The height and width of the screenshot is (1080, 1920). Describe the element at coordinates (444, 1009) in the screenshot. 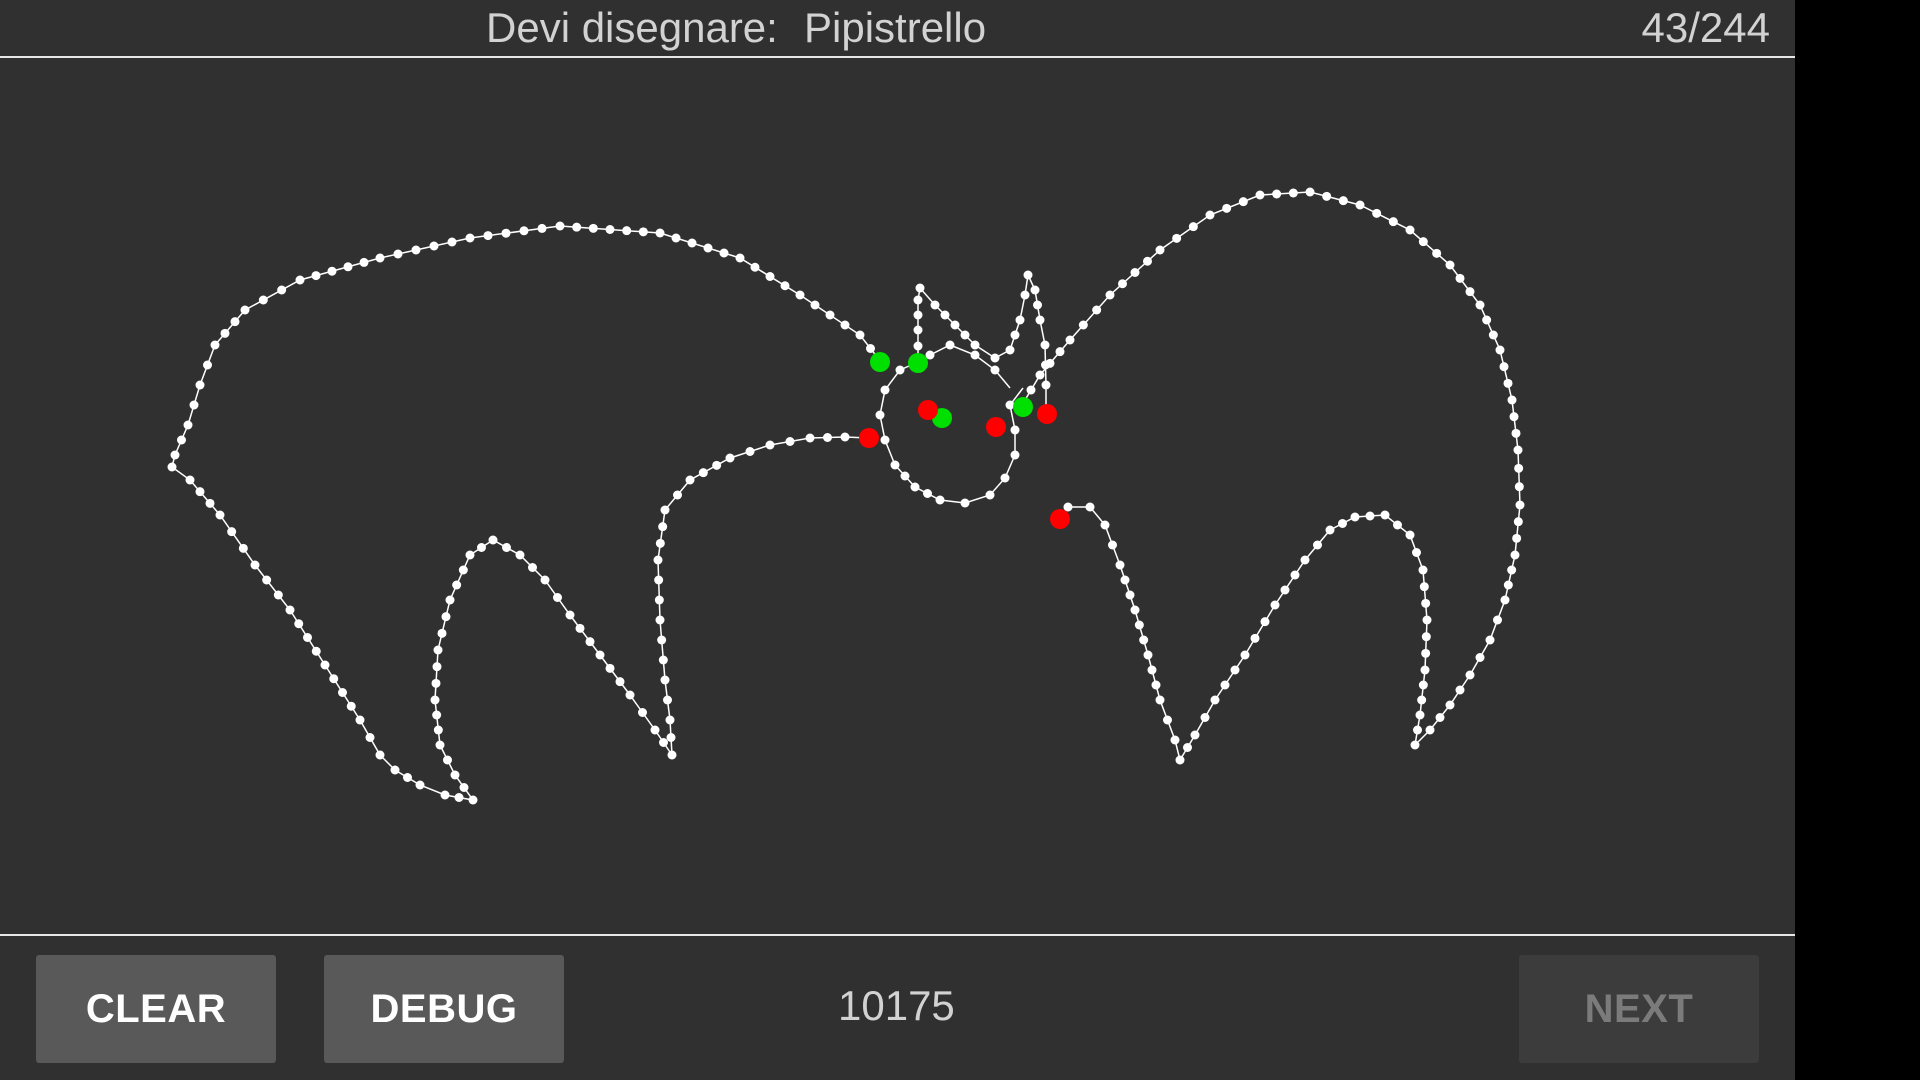

I see `debug-button: DEBUG` at that location.